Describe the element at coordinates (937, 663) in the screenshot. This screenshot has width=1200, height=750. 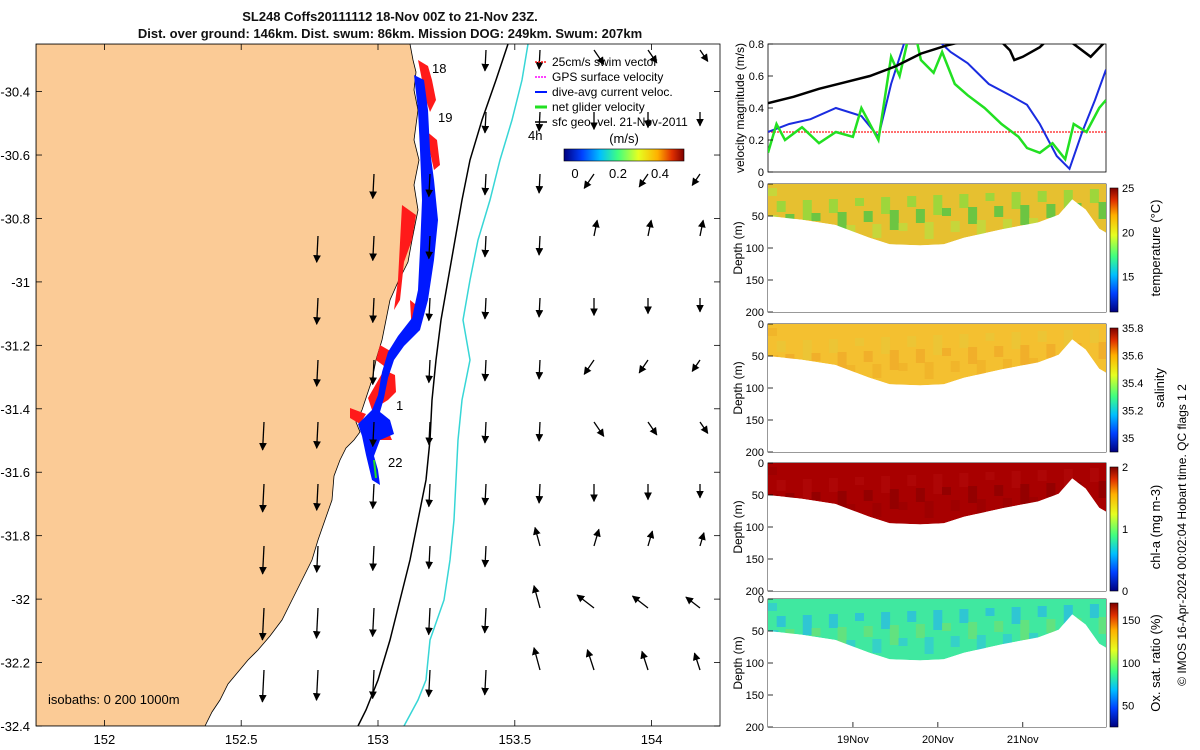
I see `section-field` at that location.